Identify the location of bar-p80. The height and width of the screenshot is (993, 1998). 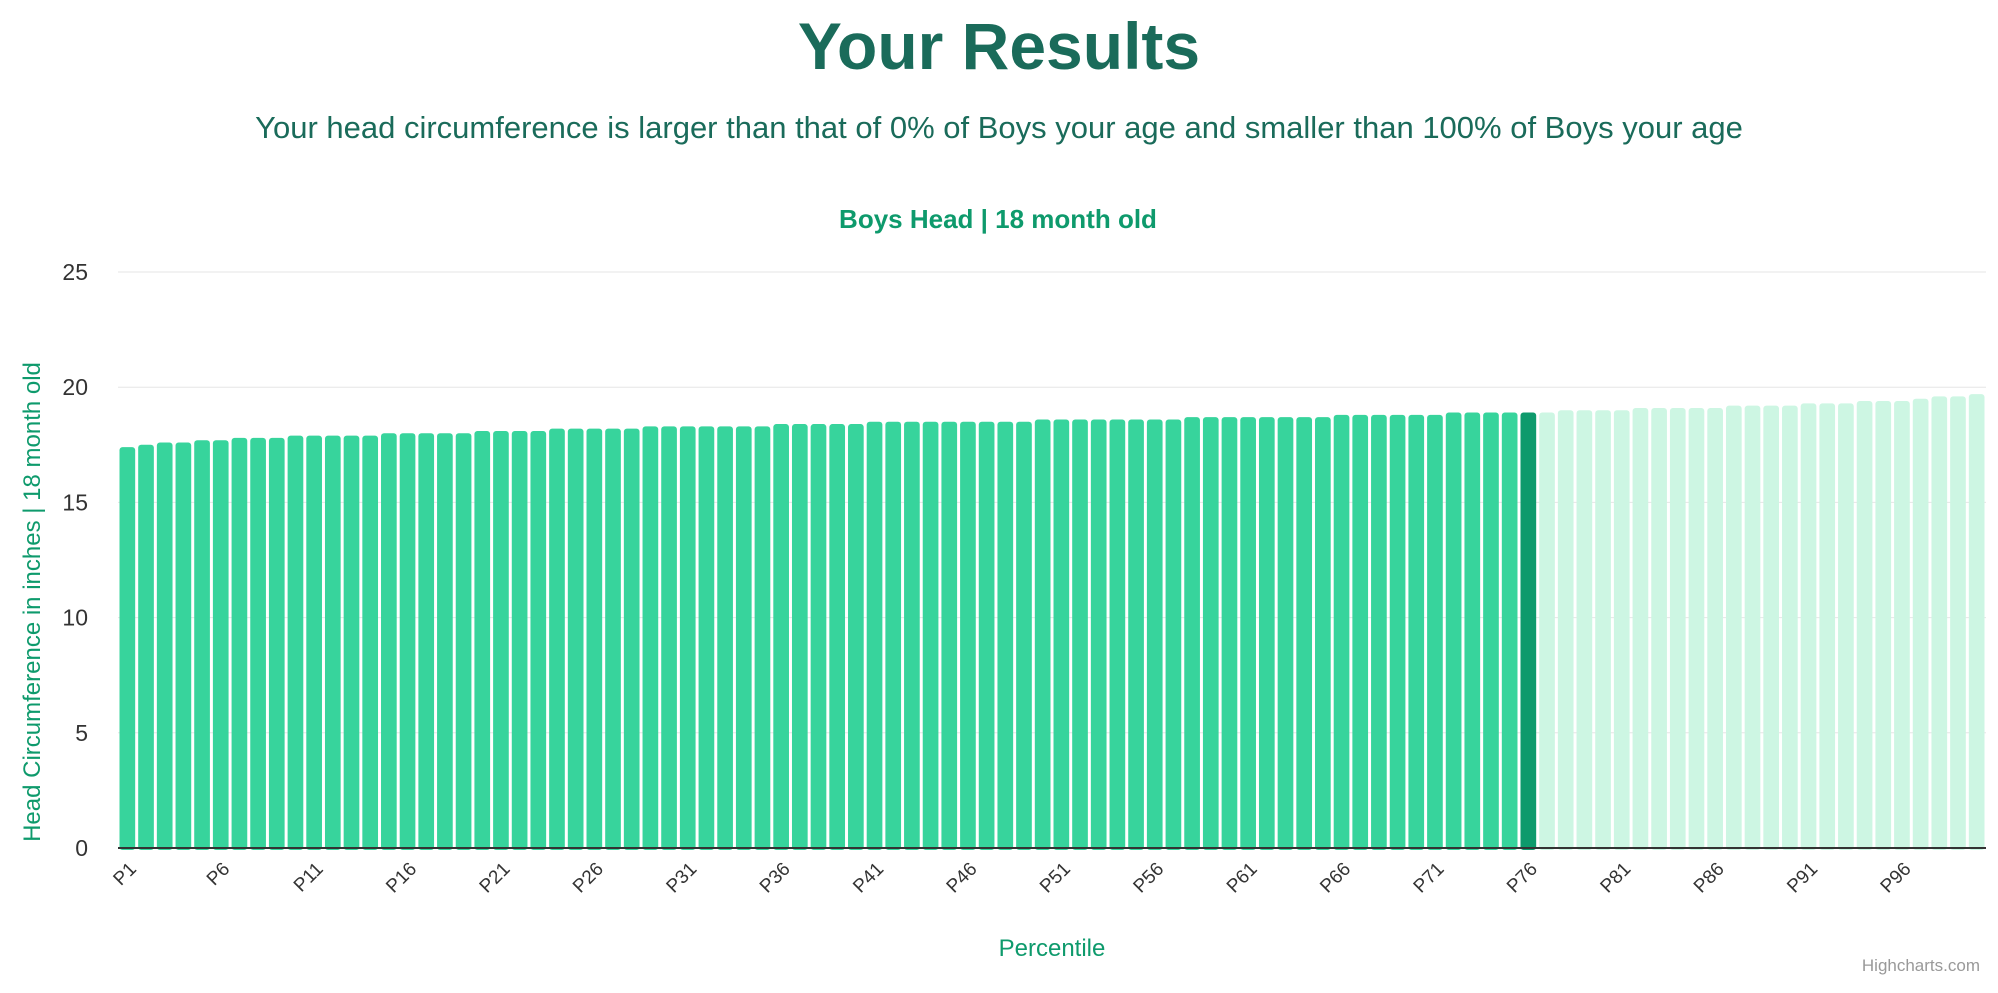
(1603, 630).